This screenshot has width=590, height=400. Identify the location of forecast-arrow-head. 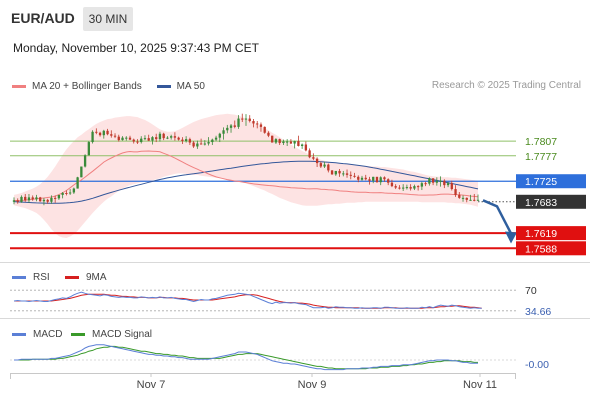
(511, 237).